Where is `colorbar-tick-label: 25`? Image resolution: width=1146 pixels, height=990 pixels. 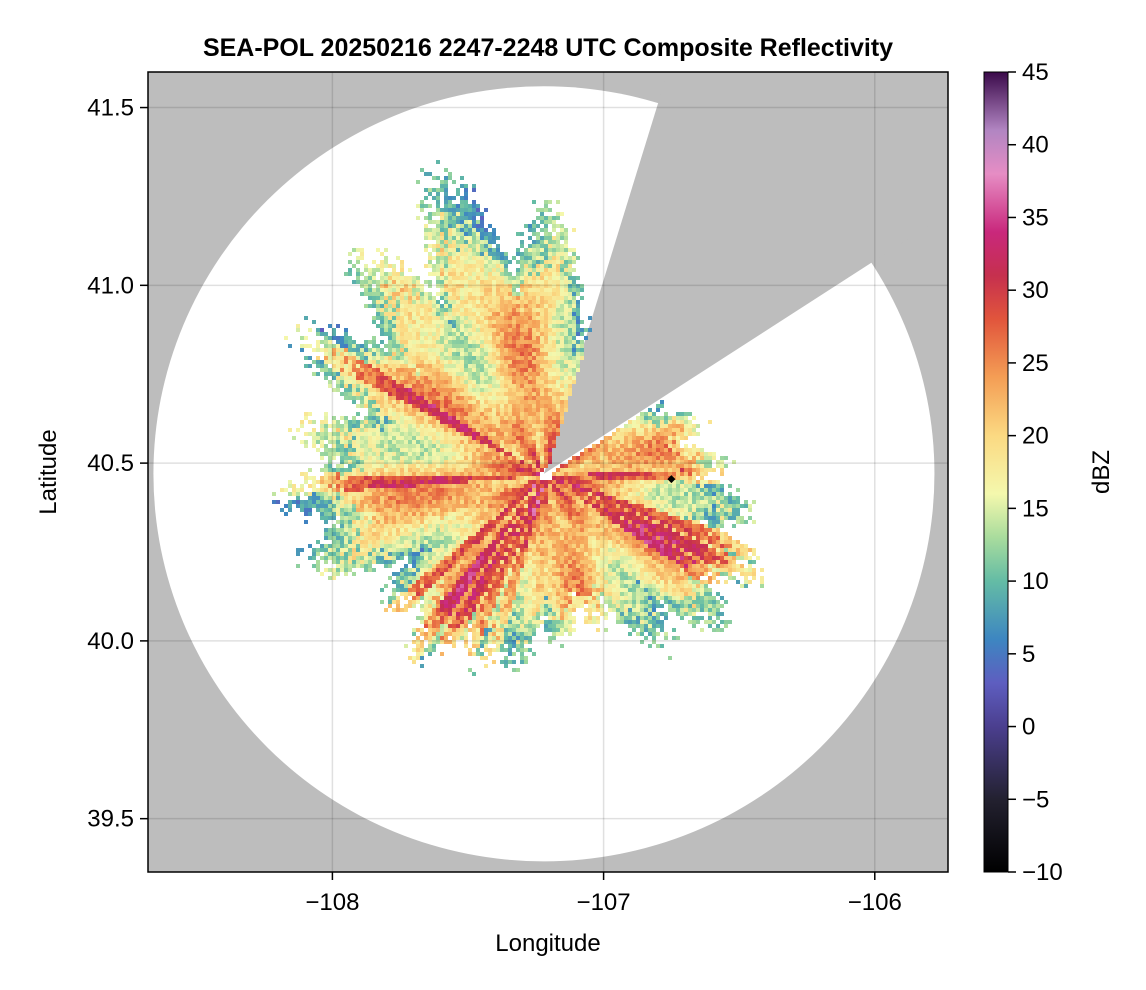 colorbar-tick-label: 25 is located at coordinates (1035, 363).